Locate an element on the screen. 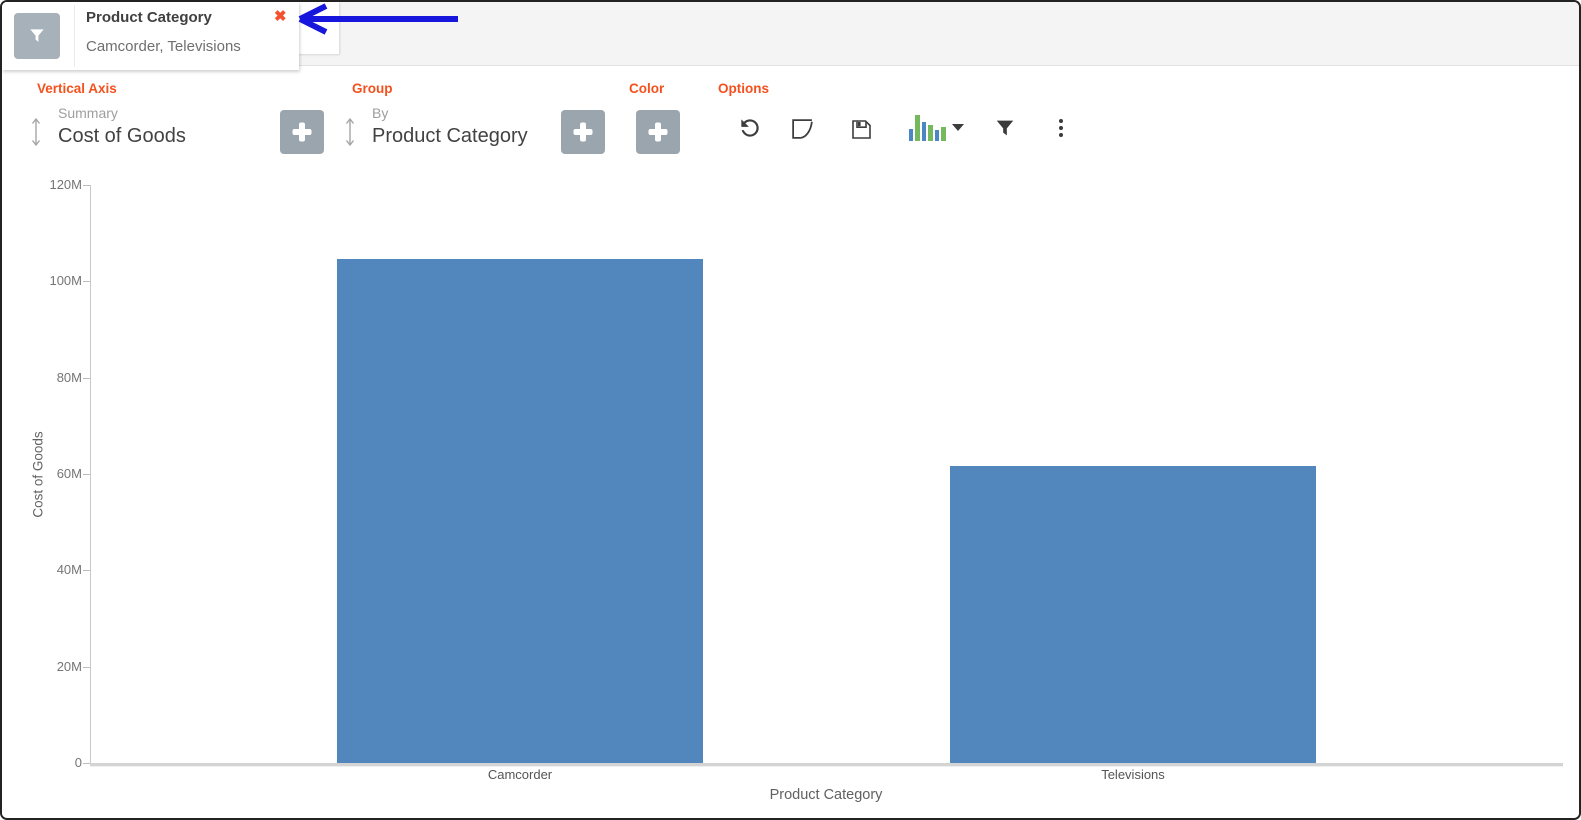  category-label: Camcorder is located at coordinates (520, 774).